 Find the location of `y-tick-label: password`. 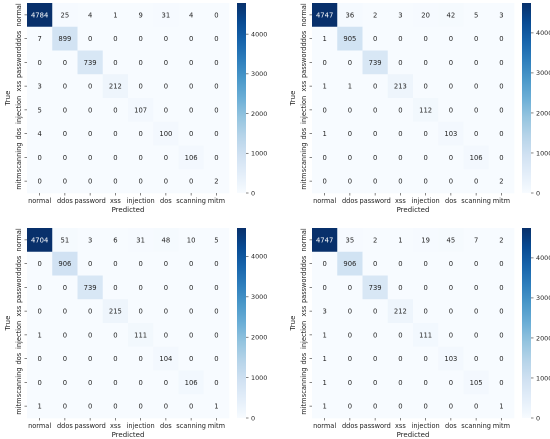

y-tick-label: password is located at coordinates (19, 287).